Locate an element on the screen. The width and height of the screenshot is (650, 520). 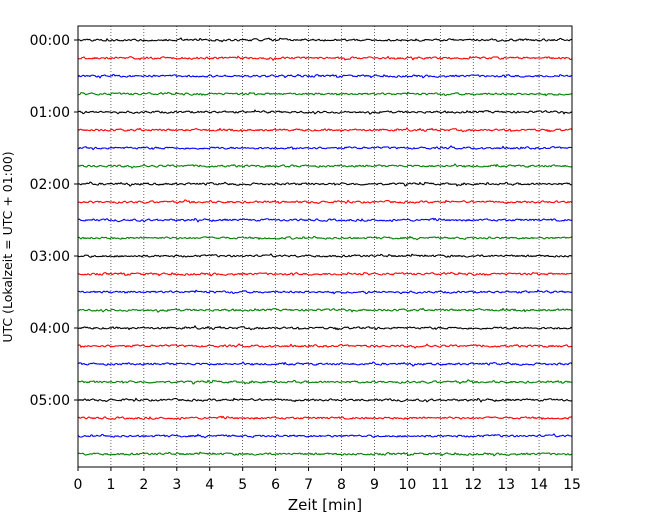
x-tick-label-1: 1 is located at coordinates (110, 485).